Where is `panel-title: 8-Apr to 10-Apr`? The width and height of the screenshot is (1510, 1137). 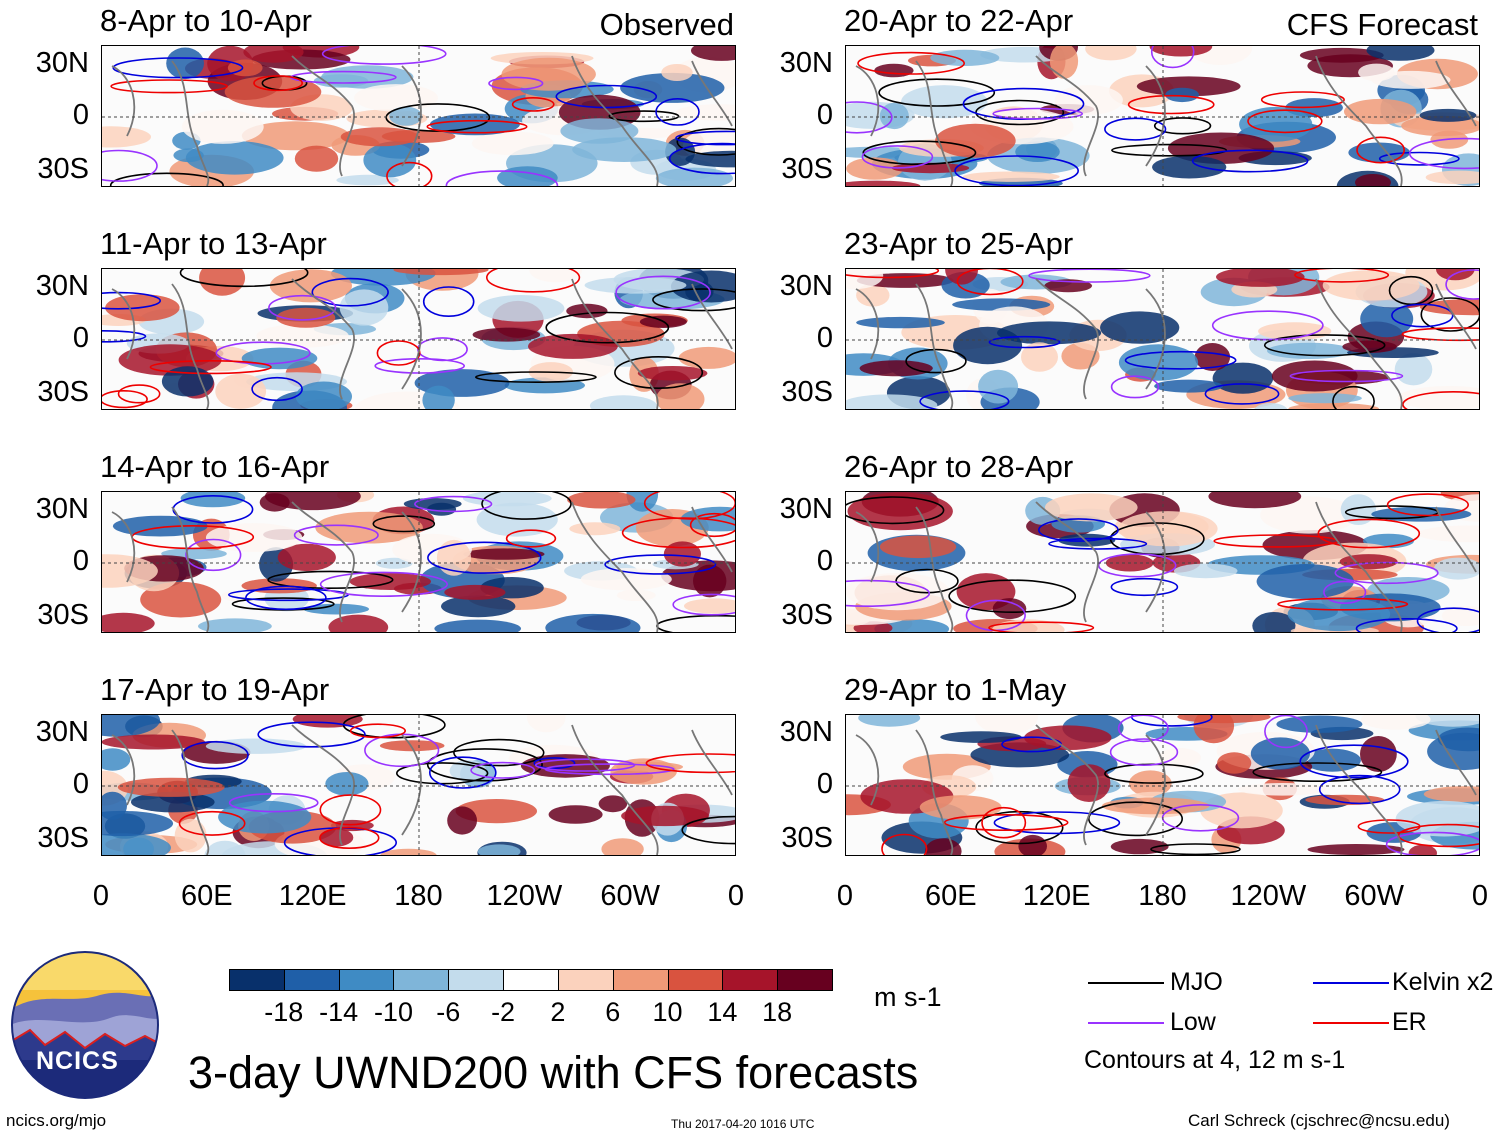
panel-title: 8-Apr to 10-Apr is located at coordinates (206, 20).